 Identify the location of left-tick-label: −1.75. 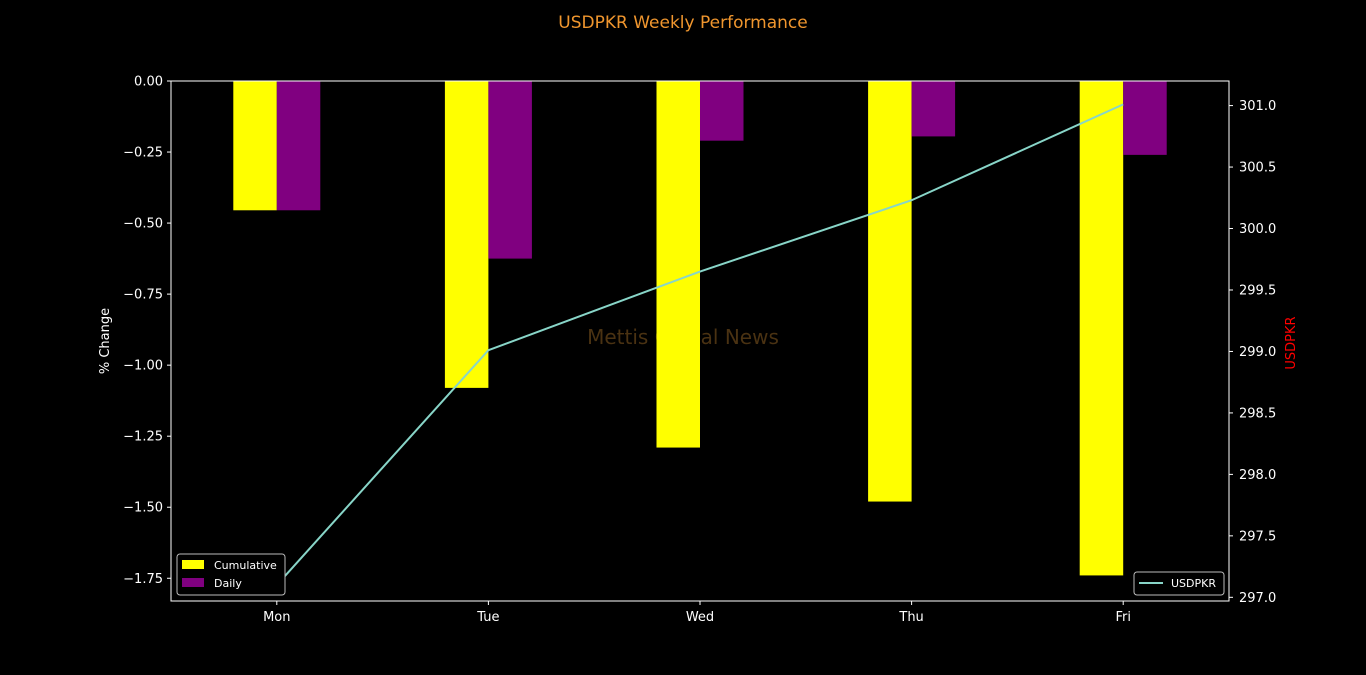
(143, 579).